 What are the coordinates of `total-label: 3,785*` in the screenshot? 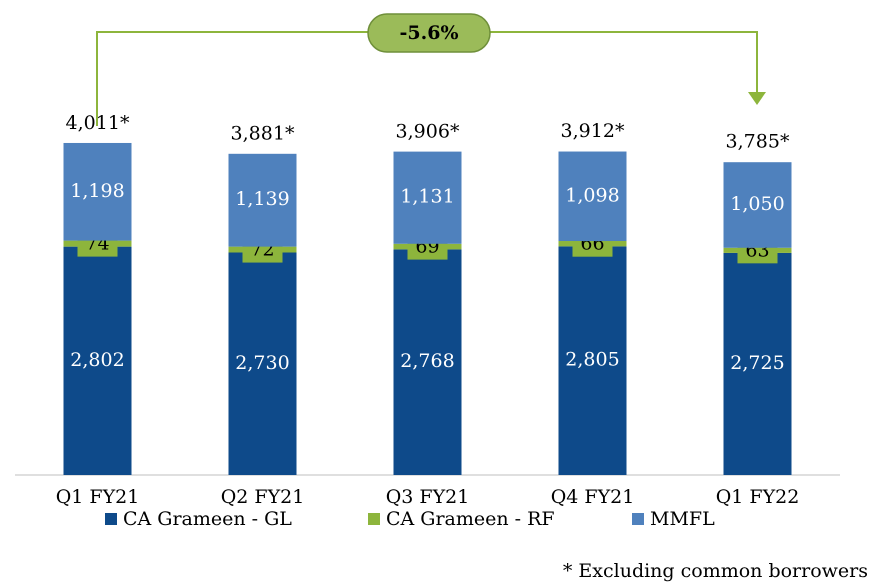 It's located at (758, 142).